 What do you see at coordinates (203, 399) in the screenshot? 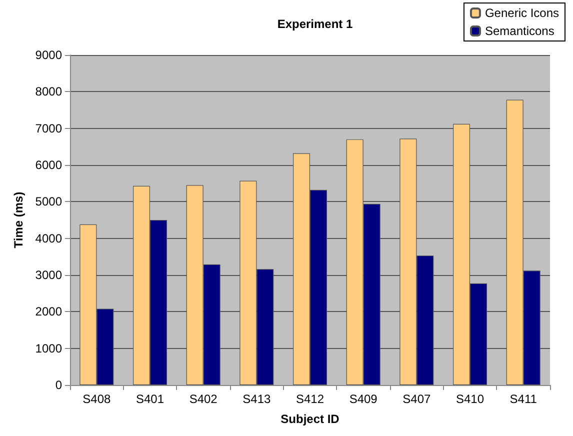
I see `x-tick-label: S402` at bounding box center [203, 399].